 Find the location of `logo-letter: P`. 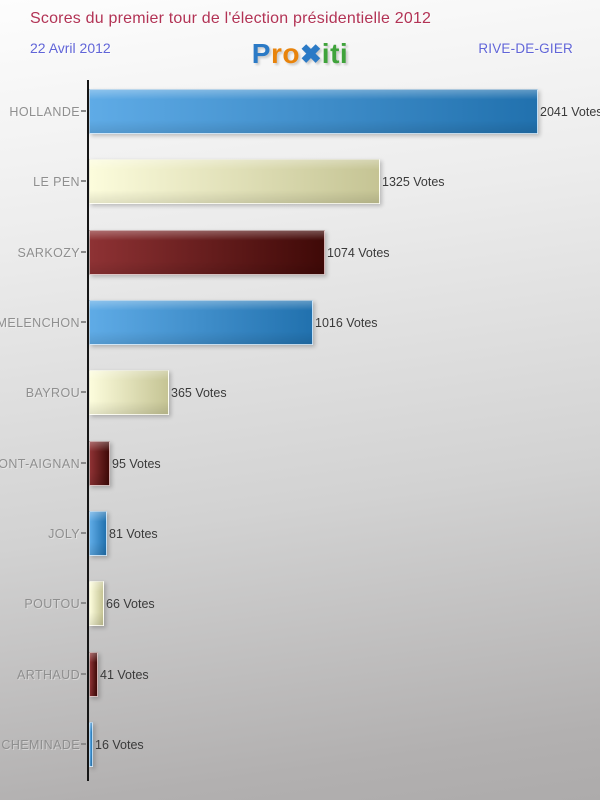

logo-letter: P is located at coordinates (261, 53).